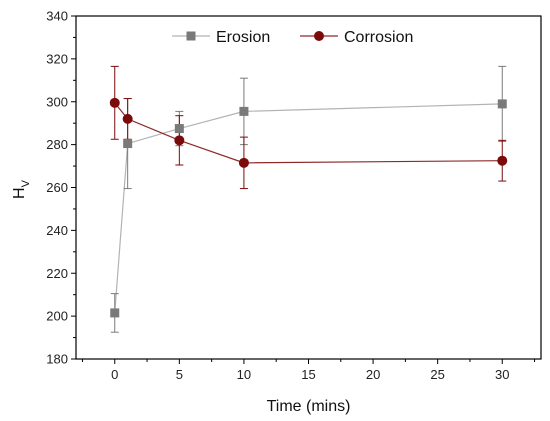 The image size is (550, 421). Describe the element at coordinates (243, 37) in the screenshot. I see `legend-erosion-label: Erosion` at that location.